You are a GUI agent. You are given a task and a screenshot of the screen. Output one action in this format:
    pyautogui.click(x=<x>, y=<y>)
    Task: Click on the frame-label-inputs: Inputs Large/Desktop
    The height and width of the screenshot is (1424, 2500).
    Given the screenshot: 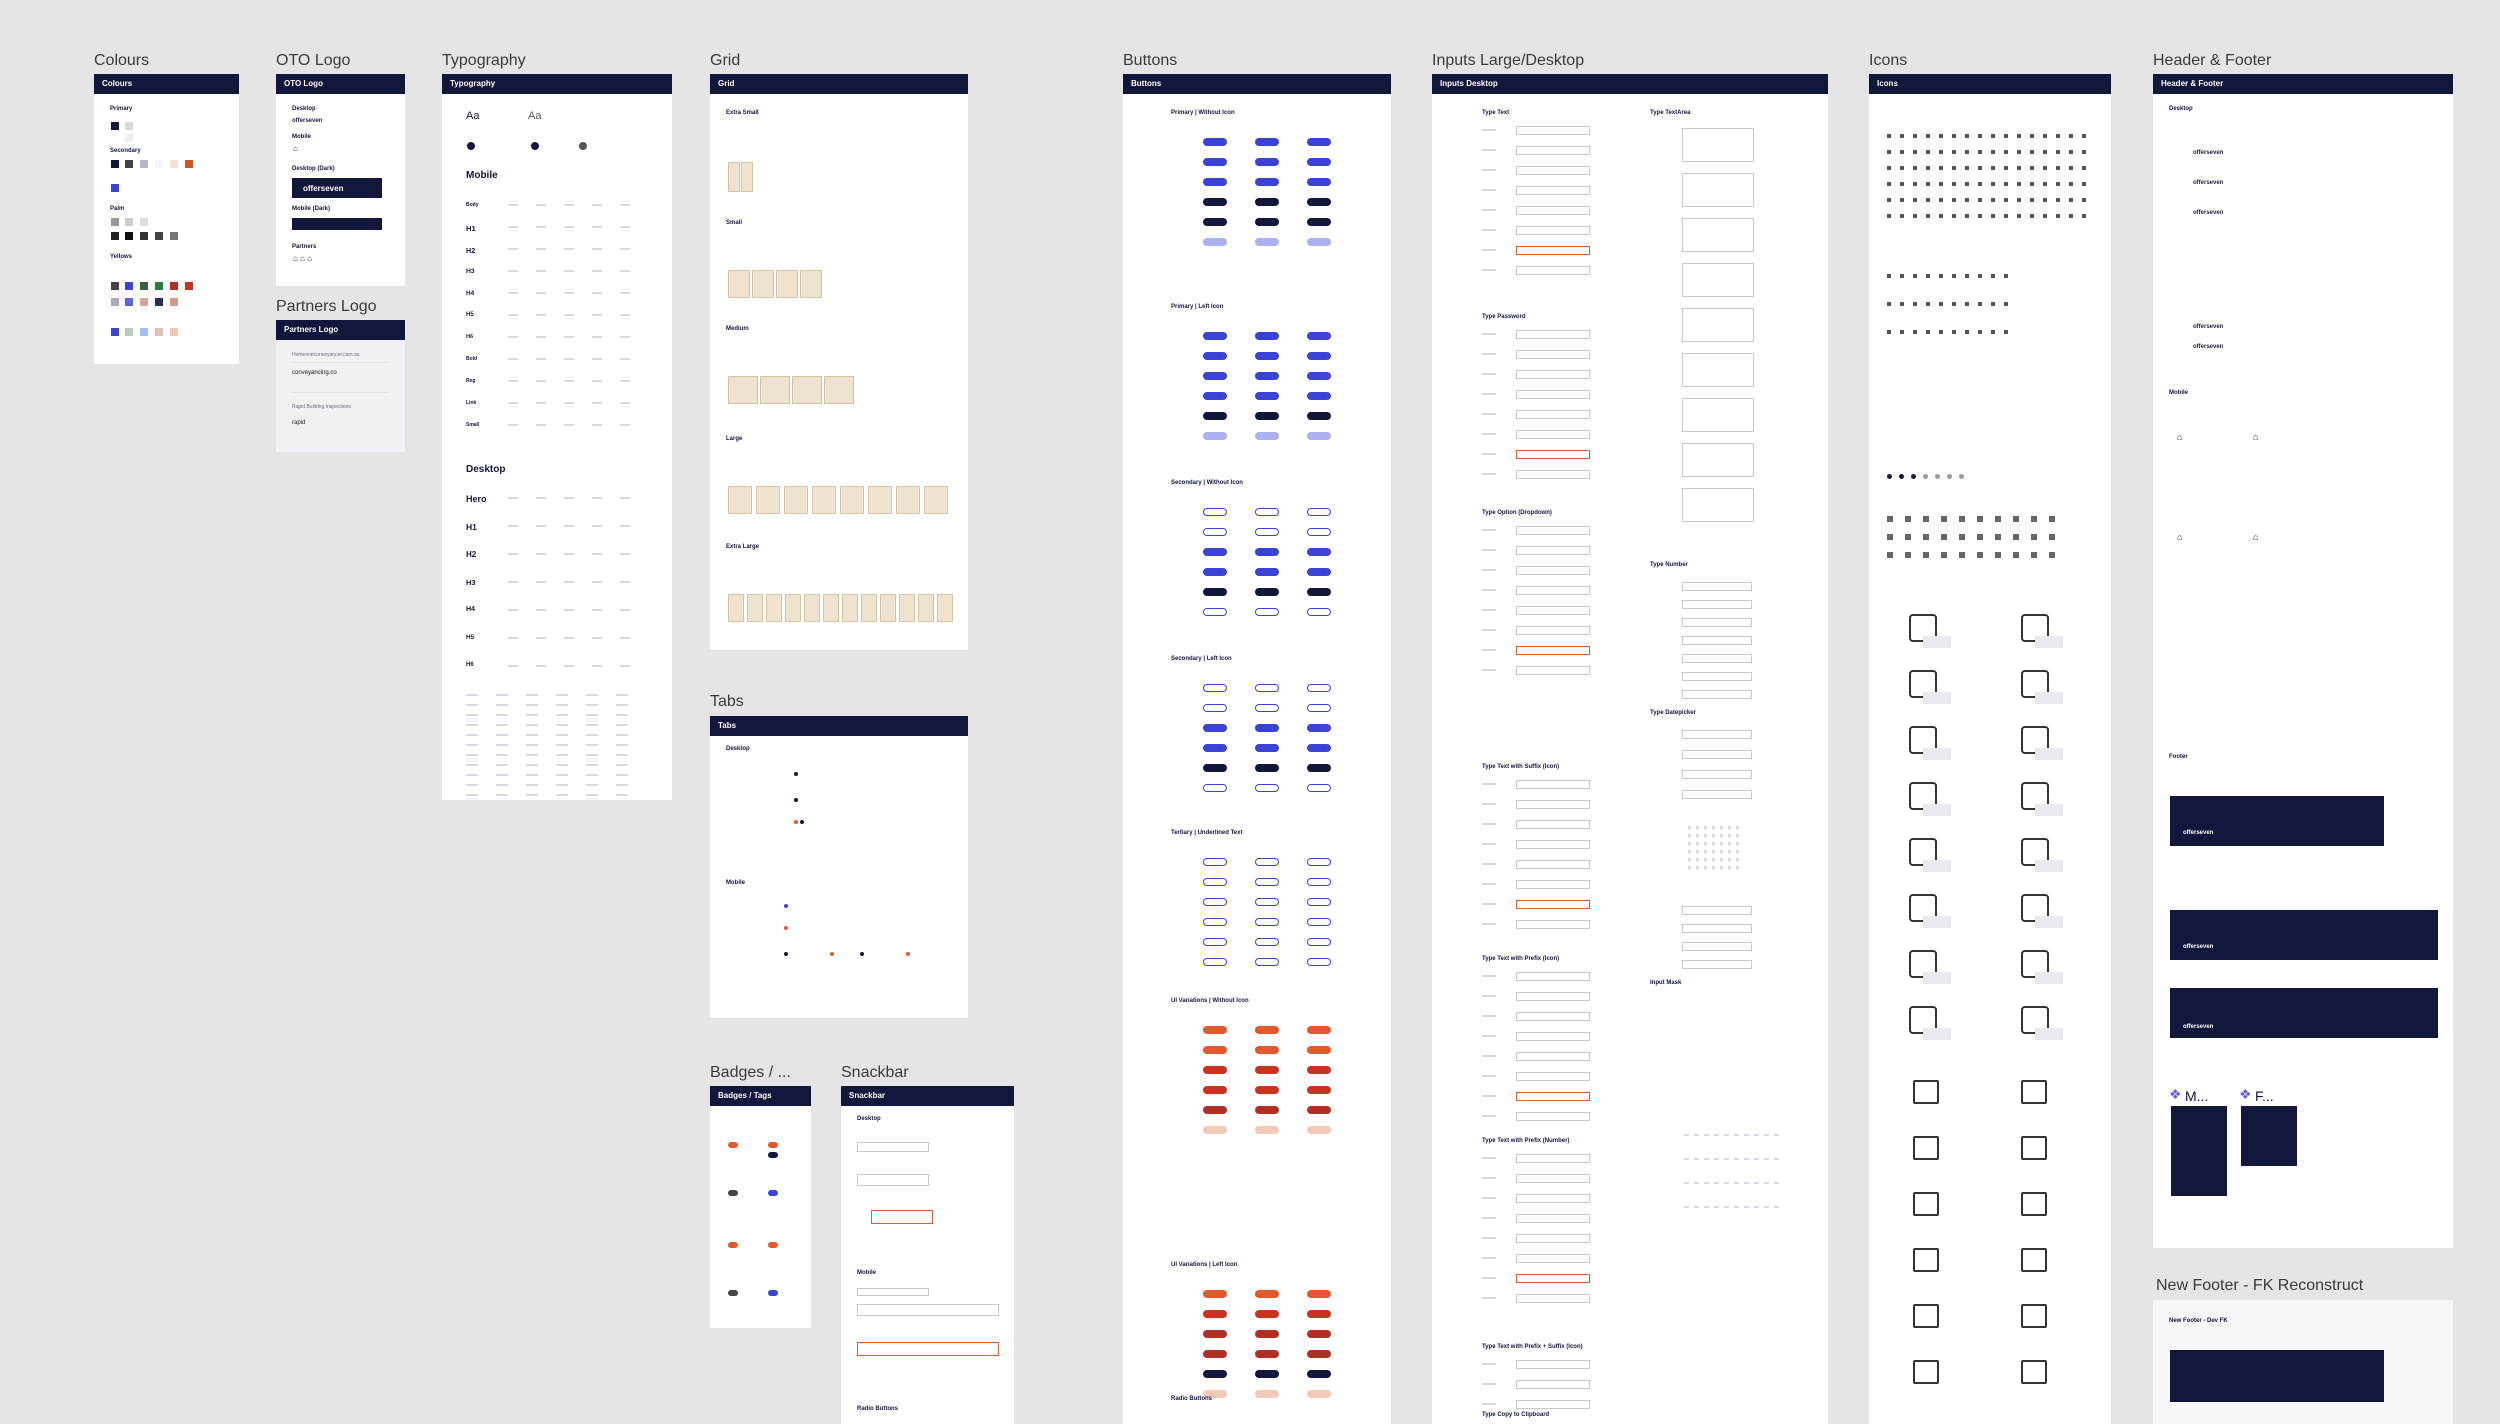 What is the action you would take?
    pyautogui.click(x=1508, y=60)
    